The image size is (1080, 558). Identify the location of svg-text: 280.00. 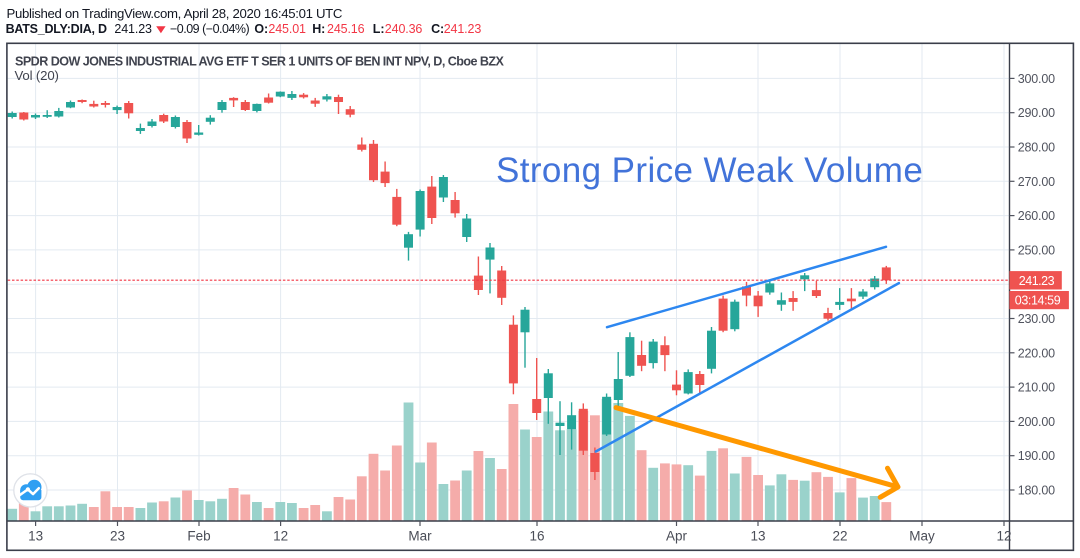
(1036, 148).